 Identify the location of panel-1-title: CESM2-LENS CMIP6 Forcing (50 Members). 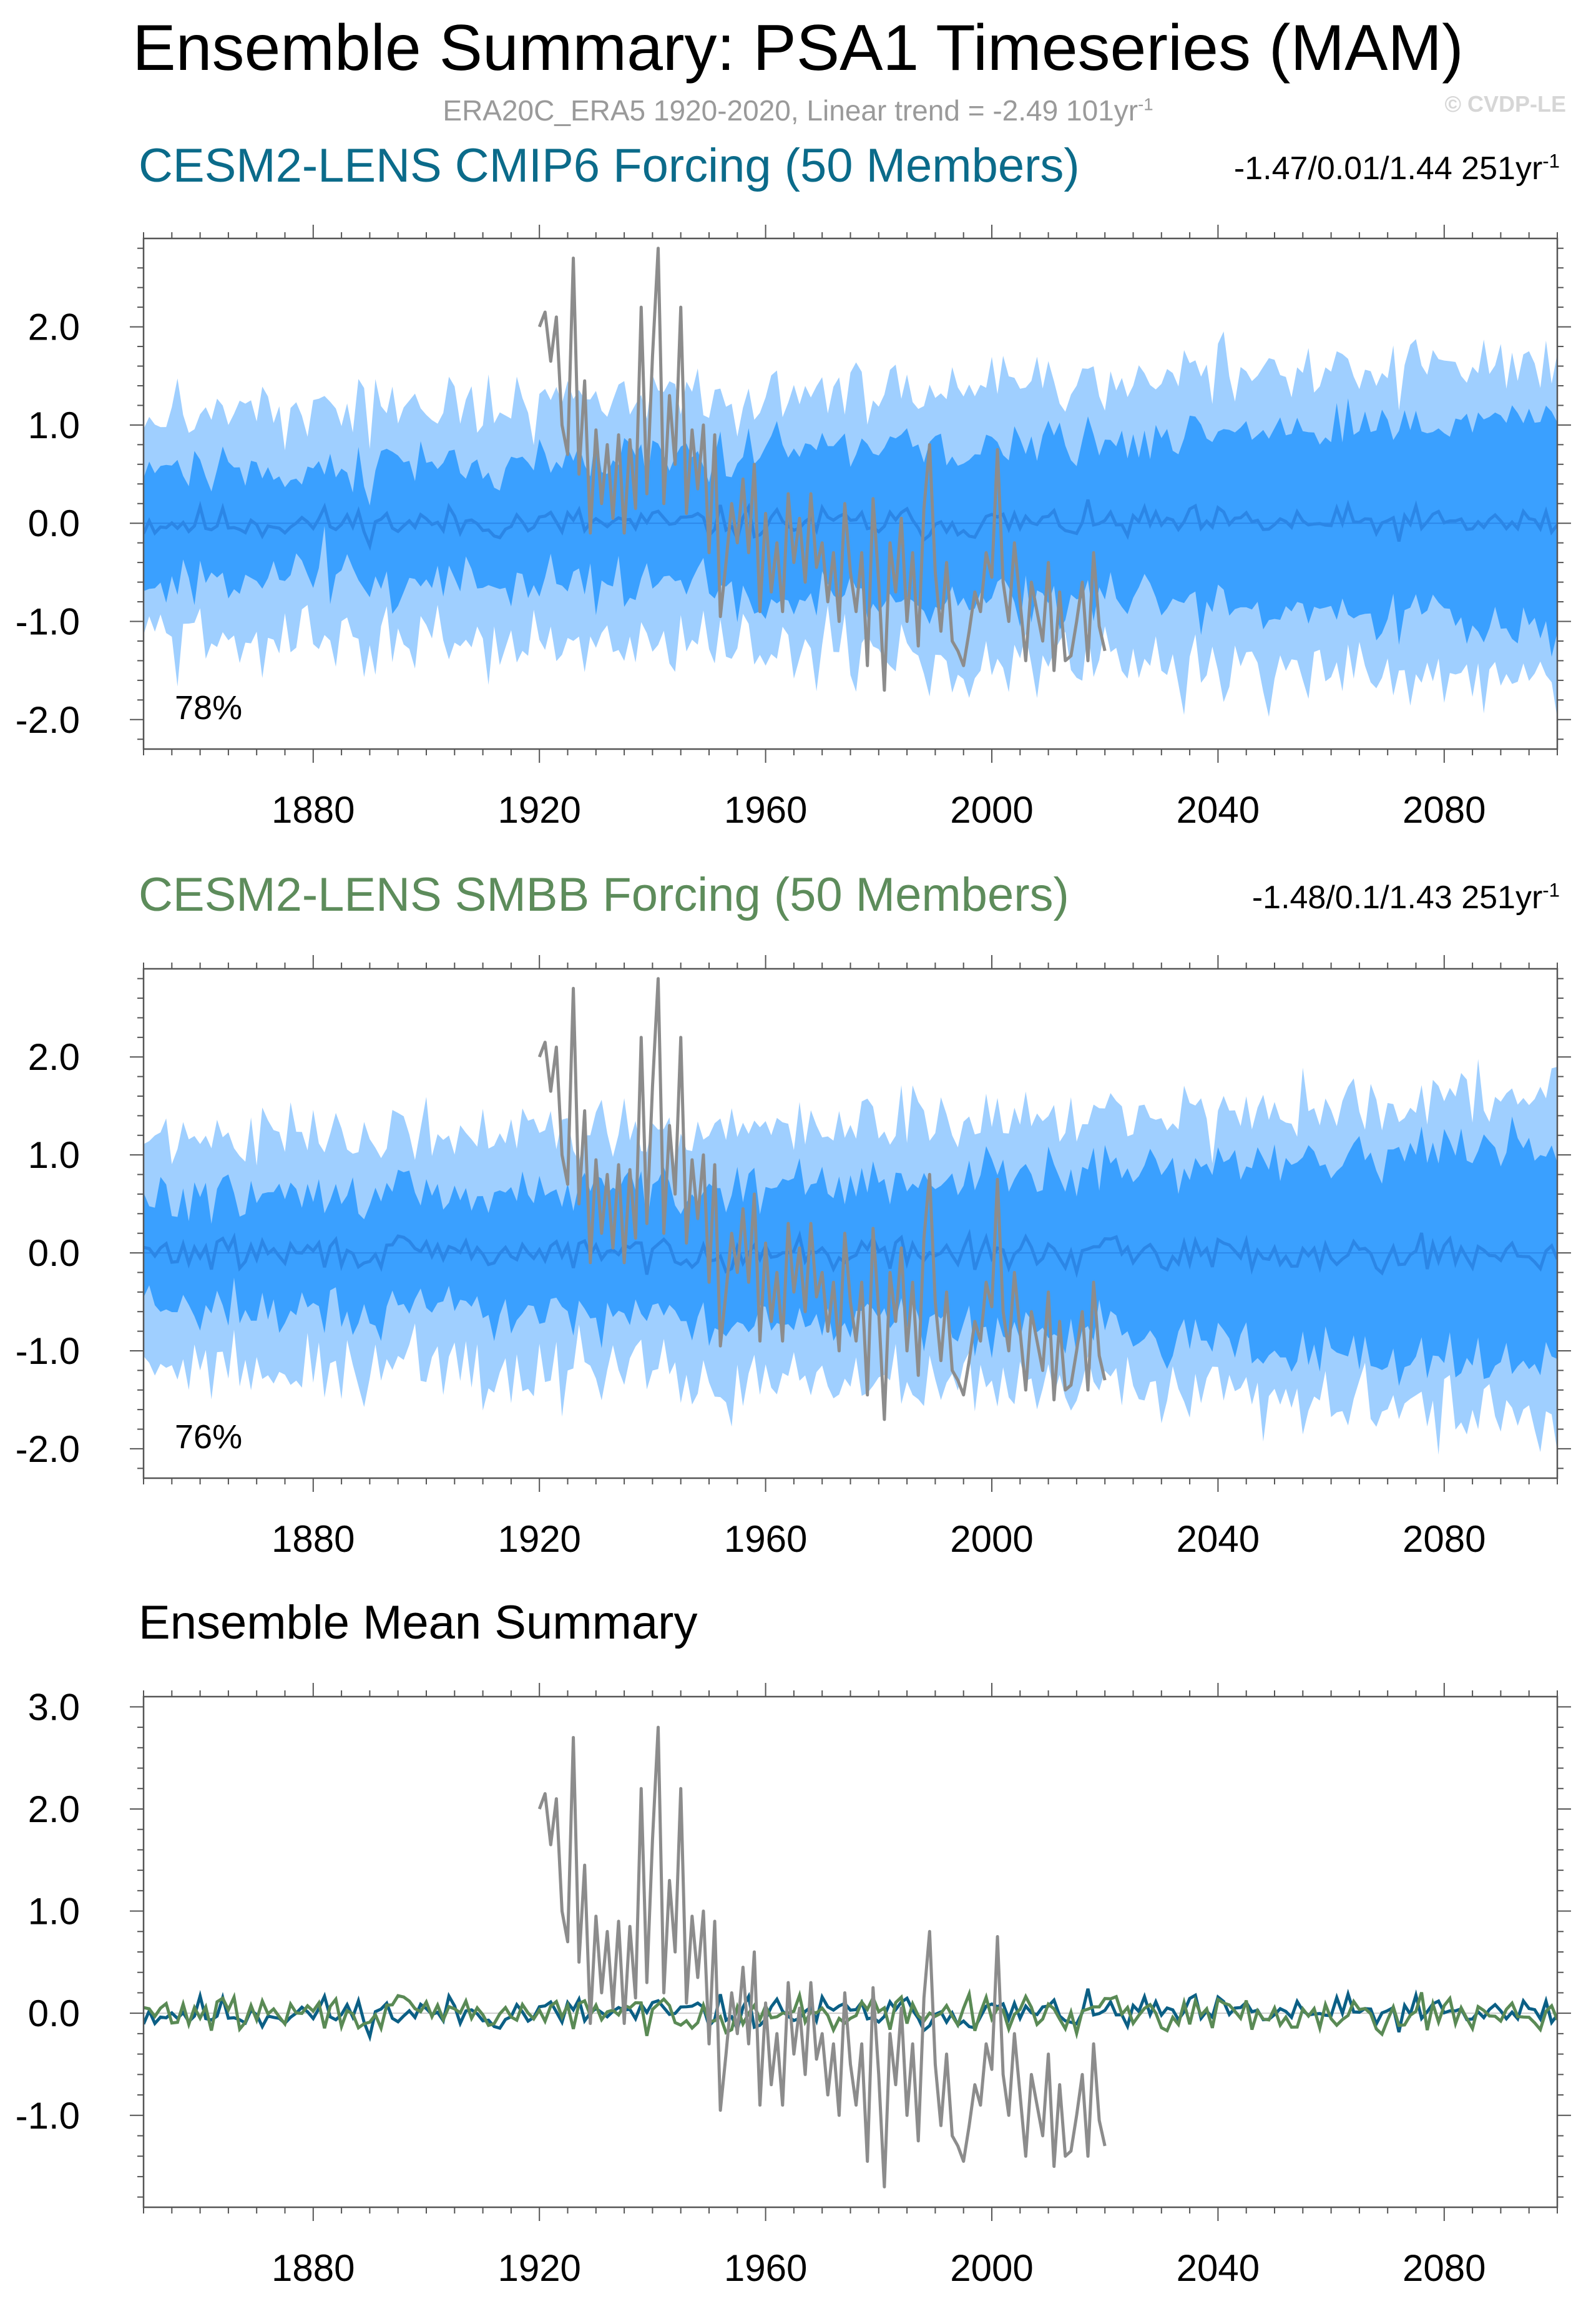
(609, 165).